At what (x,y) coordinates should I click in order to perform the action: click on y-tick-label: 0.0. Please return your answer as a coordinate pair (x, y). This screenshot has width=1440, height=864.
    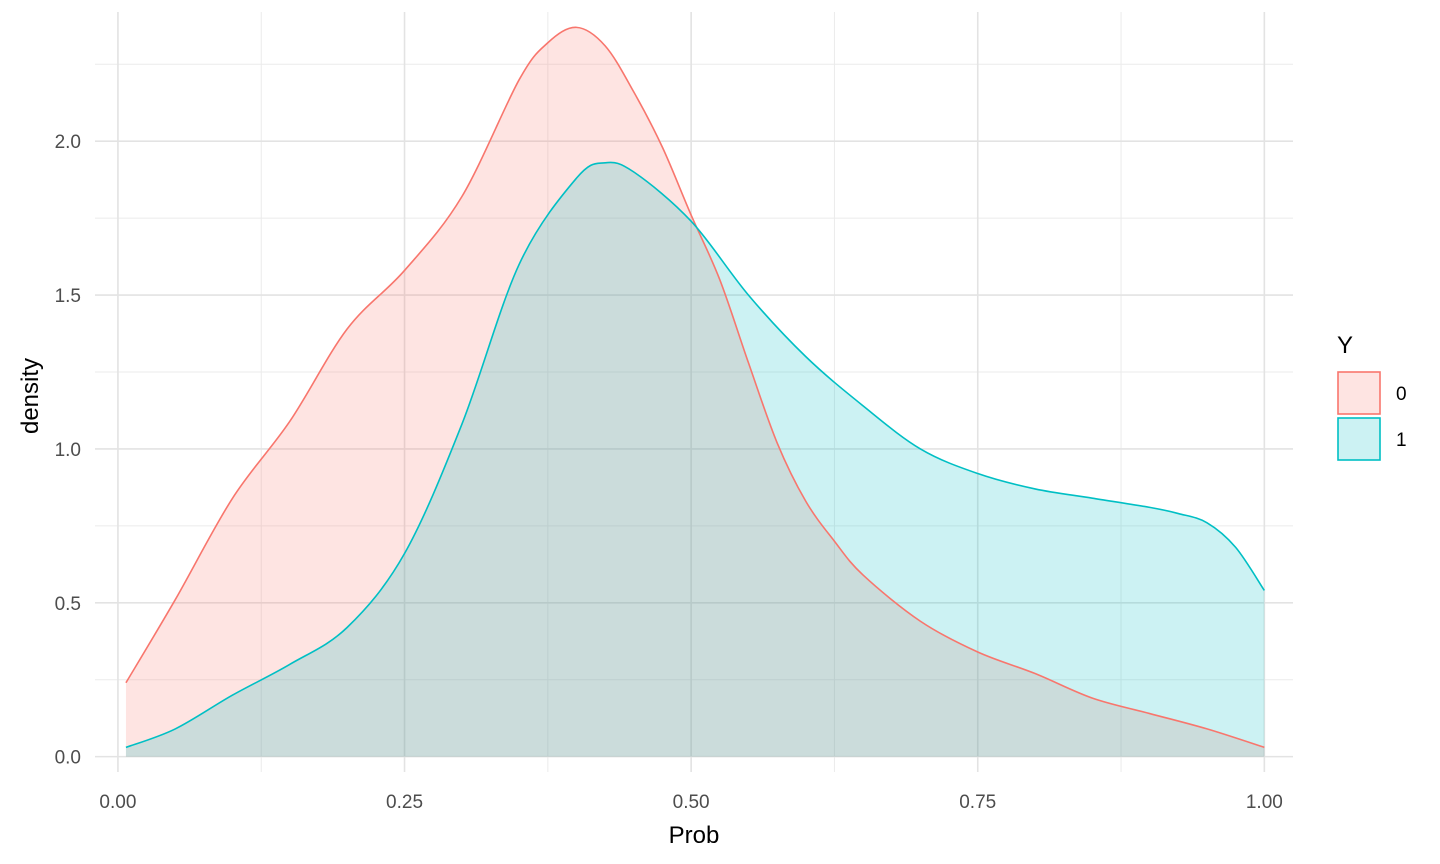
    Looking at the image, I should click on (68, 758).